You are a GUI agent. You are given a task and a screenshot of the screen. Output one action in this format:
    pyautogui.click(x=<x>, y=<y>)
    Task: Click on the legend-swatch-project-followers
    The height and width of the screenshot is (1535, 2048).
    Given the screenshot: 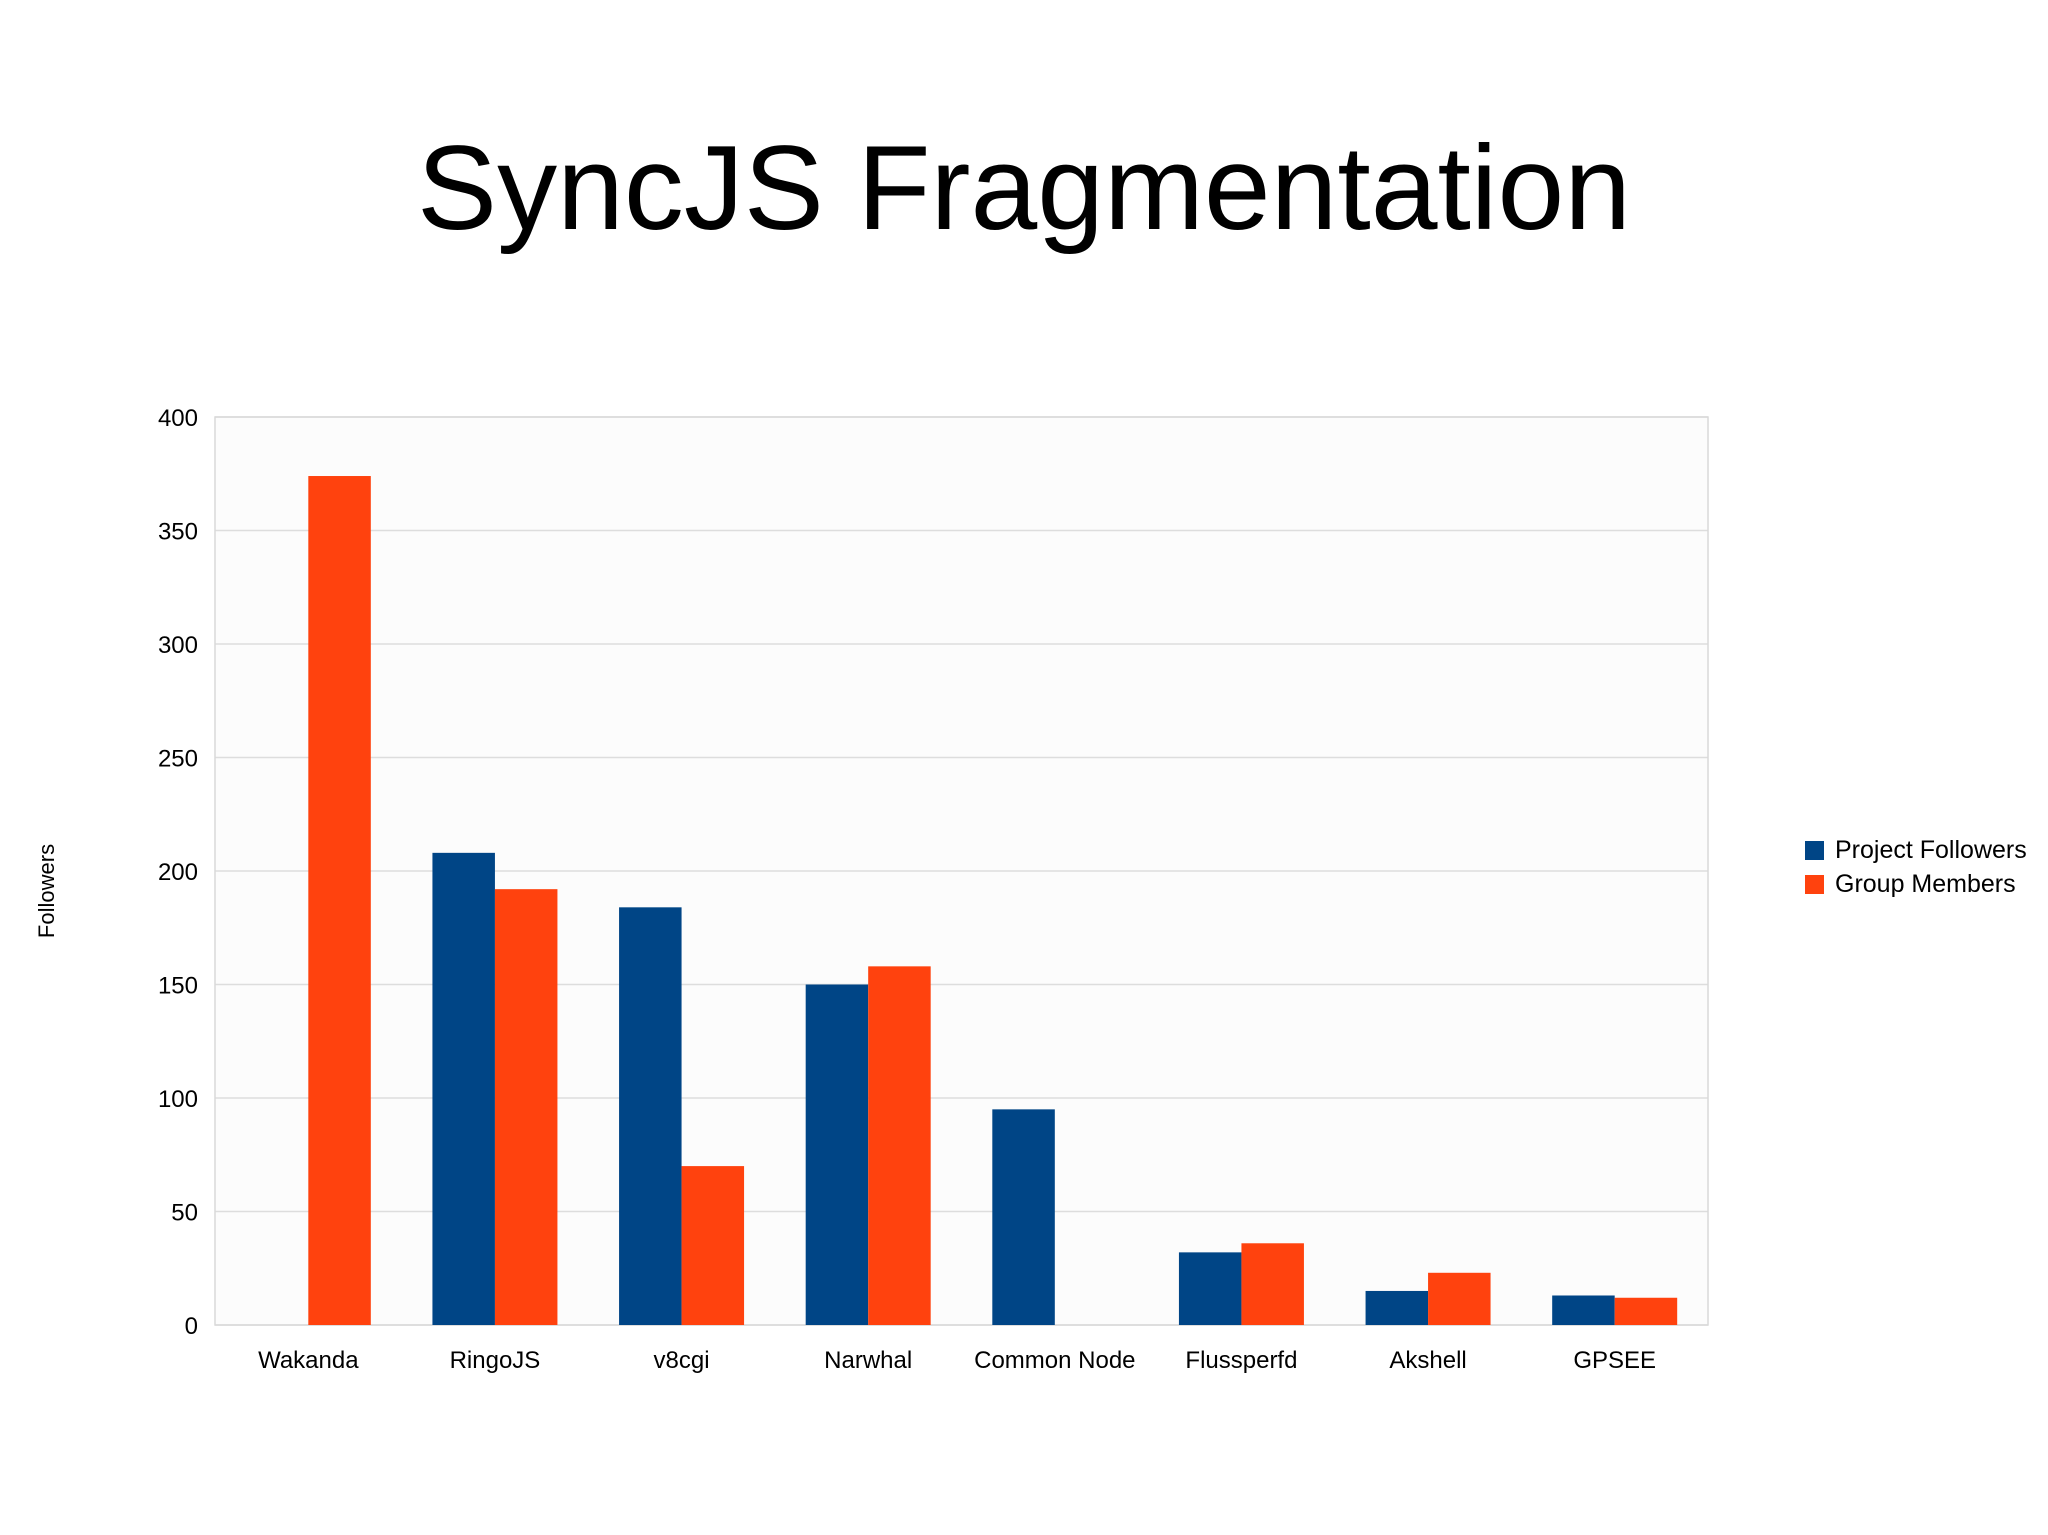 What is the action you would take?
    pyautogui.click(x=1814, y=850)
    